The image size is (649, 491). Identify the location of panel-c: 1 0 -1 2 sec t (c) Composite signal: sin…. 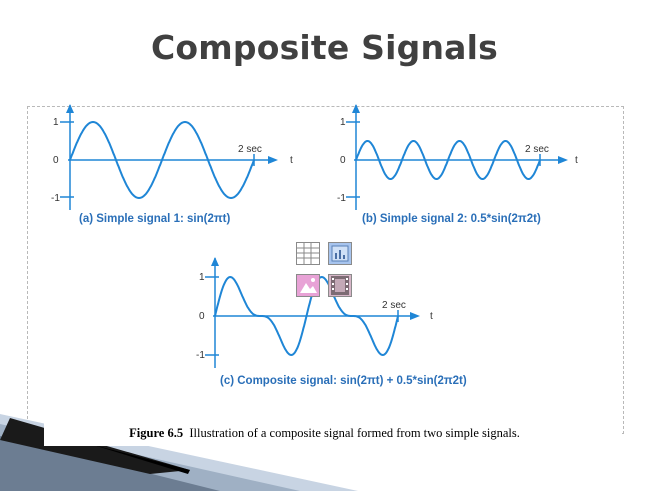
(331, 322).